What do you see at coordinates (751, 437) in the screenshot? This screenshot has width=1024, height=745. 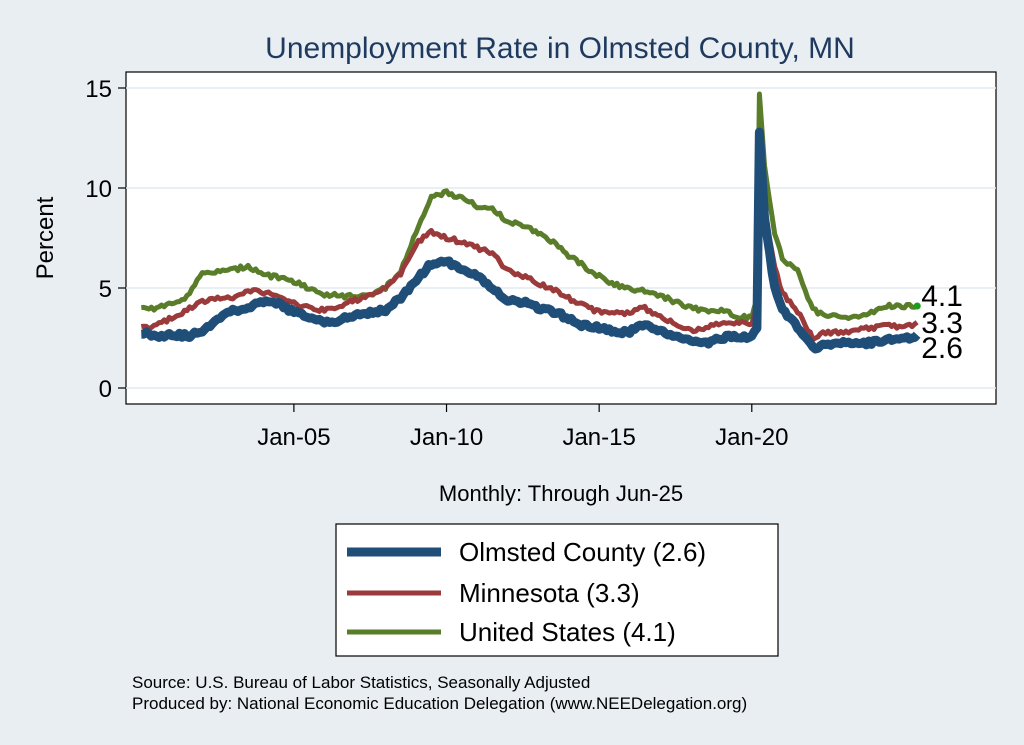 I see `x-tick-label: Jan-20` at bounding box center [751, 437].